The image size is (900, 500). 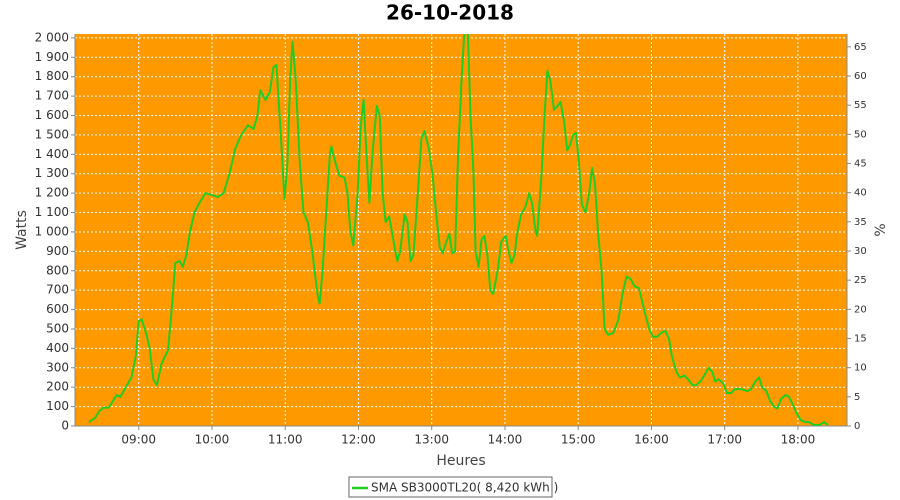 What do you see at coordinates (52, 96) in the screenshot?
I see `y-tick-label: 1 700` at bounding box center [52, 96].